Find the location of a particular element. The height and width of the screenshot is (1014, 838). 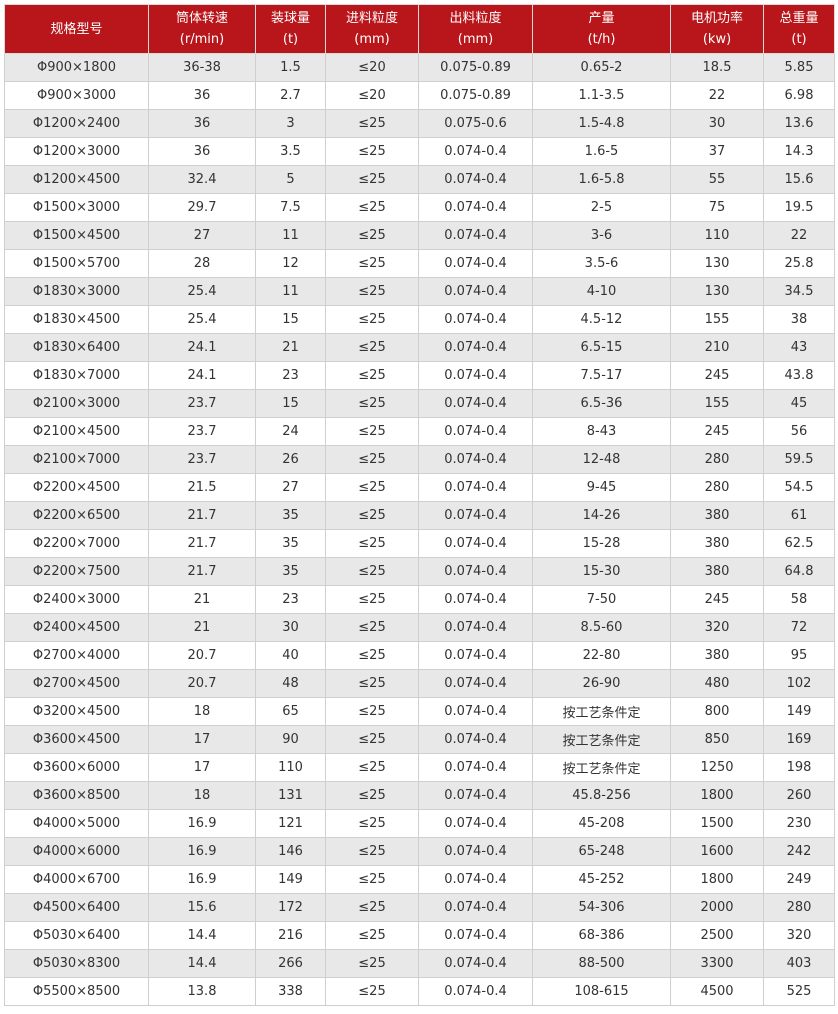

cell-motor-power: 320 is located at coordinates (717, 627).